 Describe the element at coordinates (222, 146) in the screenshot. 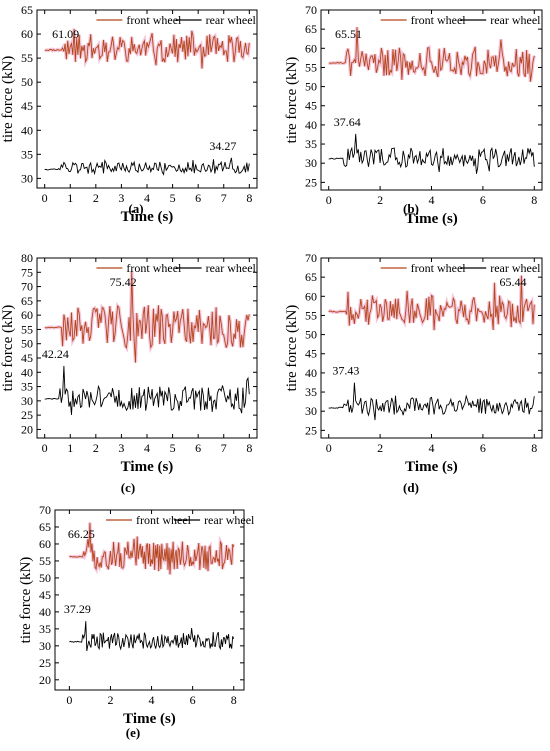

I see `annotation-label: 34.27` at that location.